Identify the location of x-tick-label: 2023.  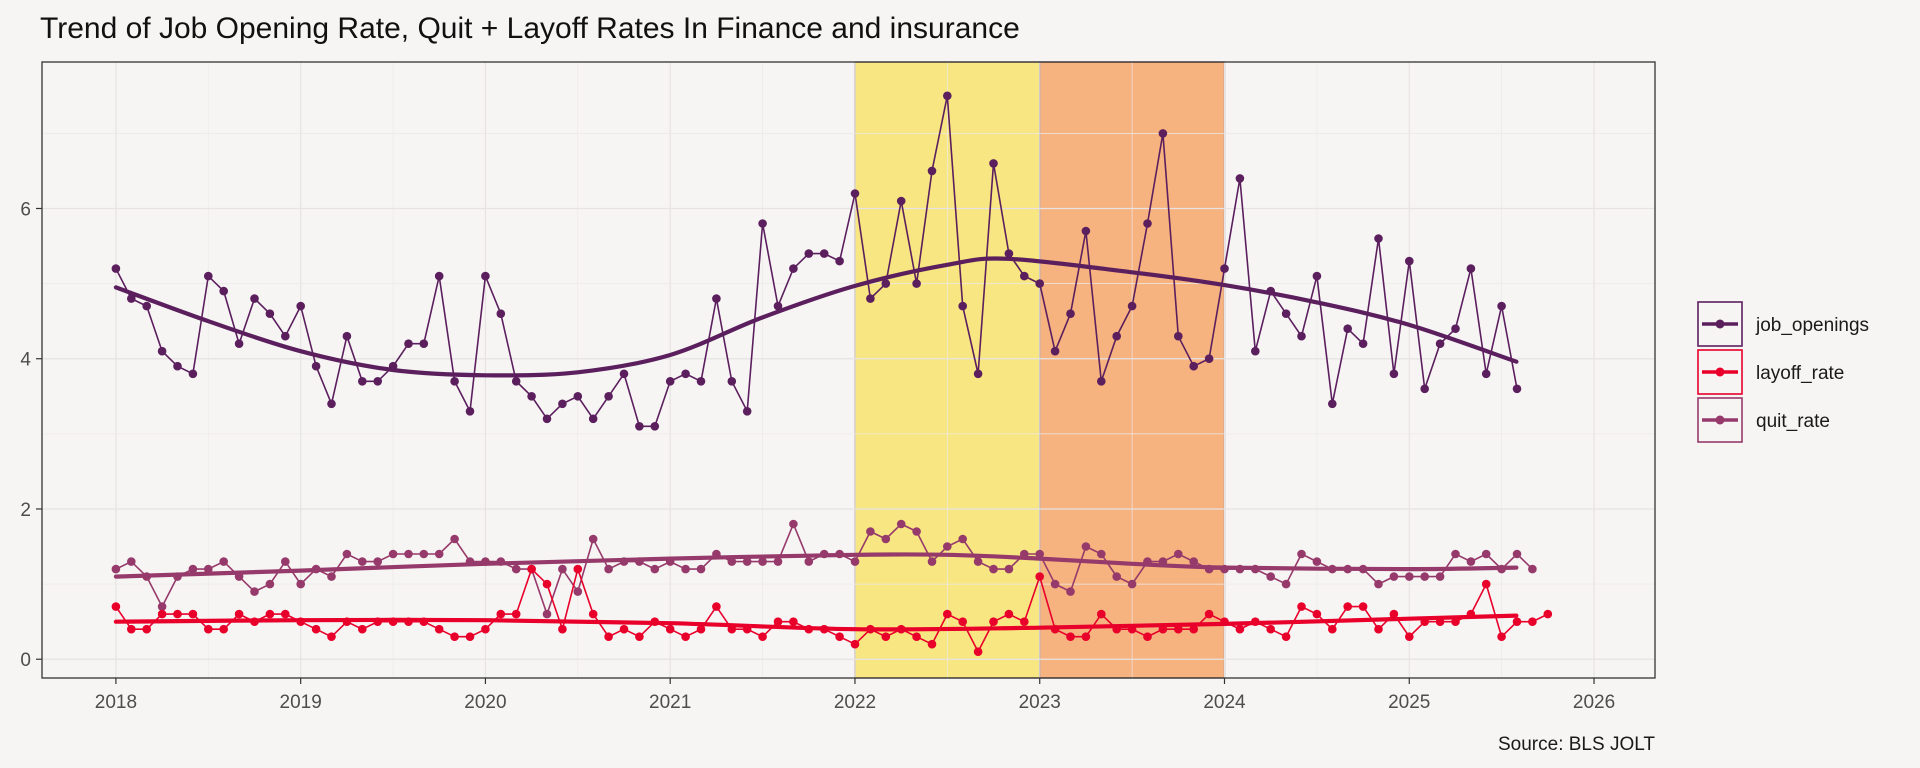
(1040, 702).